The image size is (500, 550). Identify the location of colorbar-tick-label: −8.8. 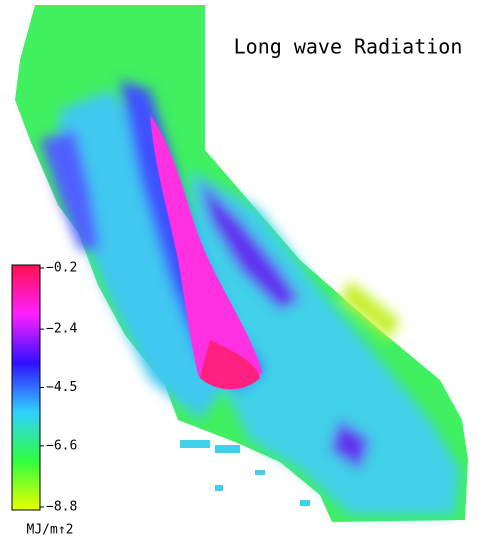
(61, 507).